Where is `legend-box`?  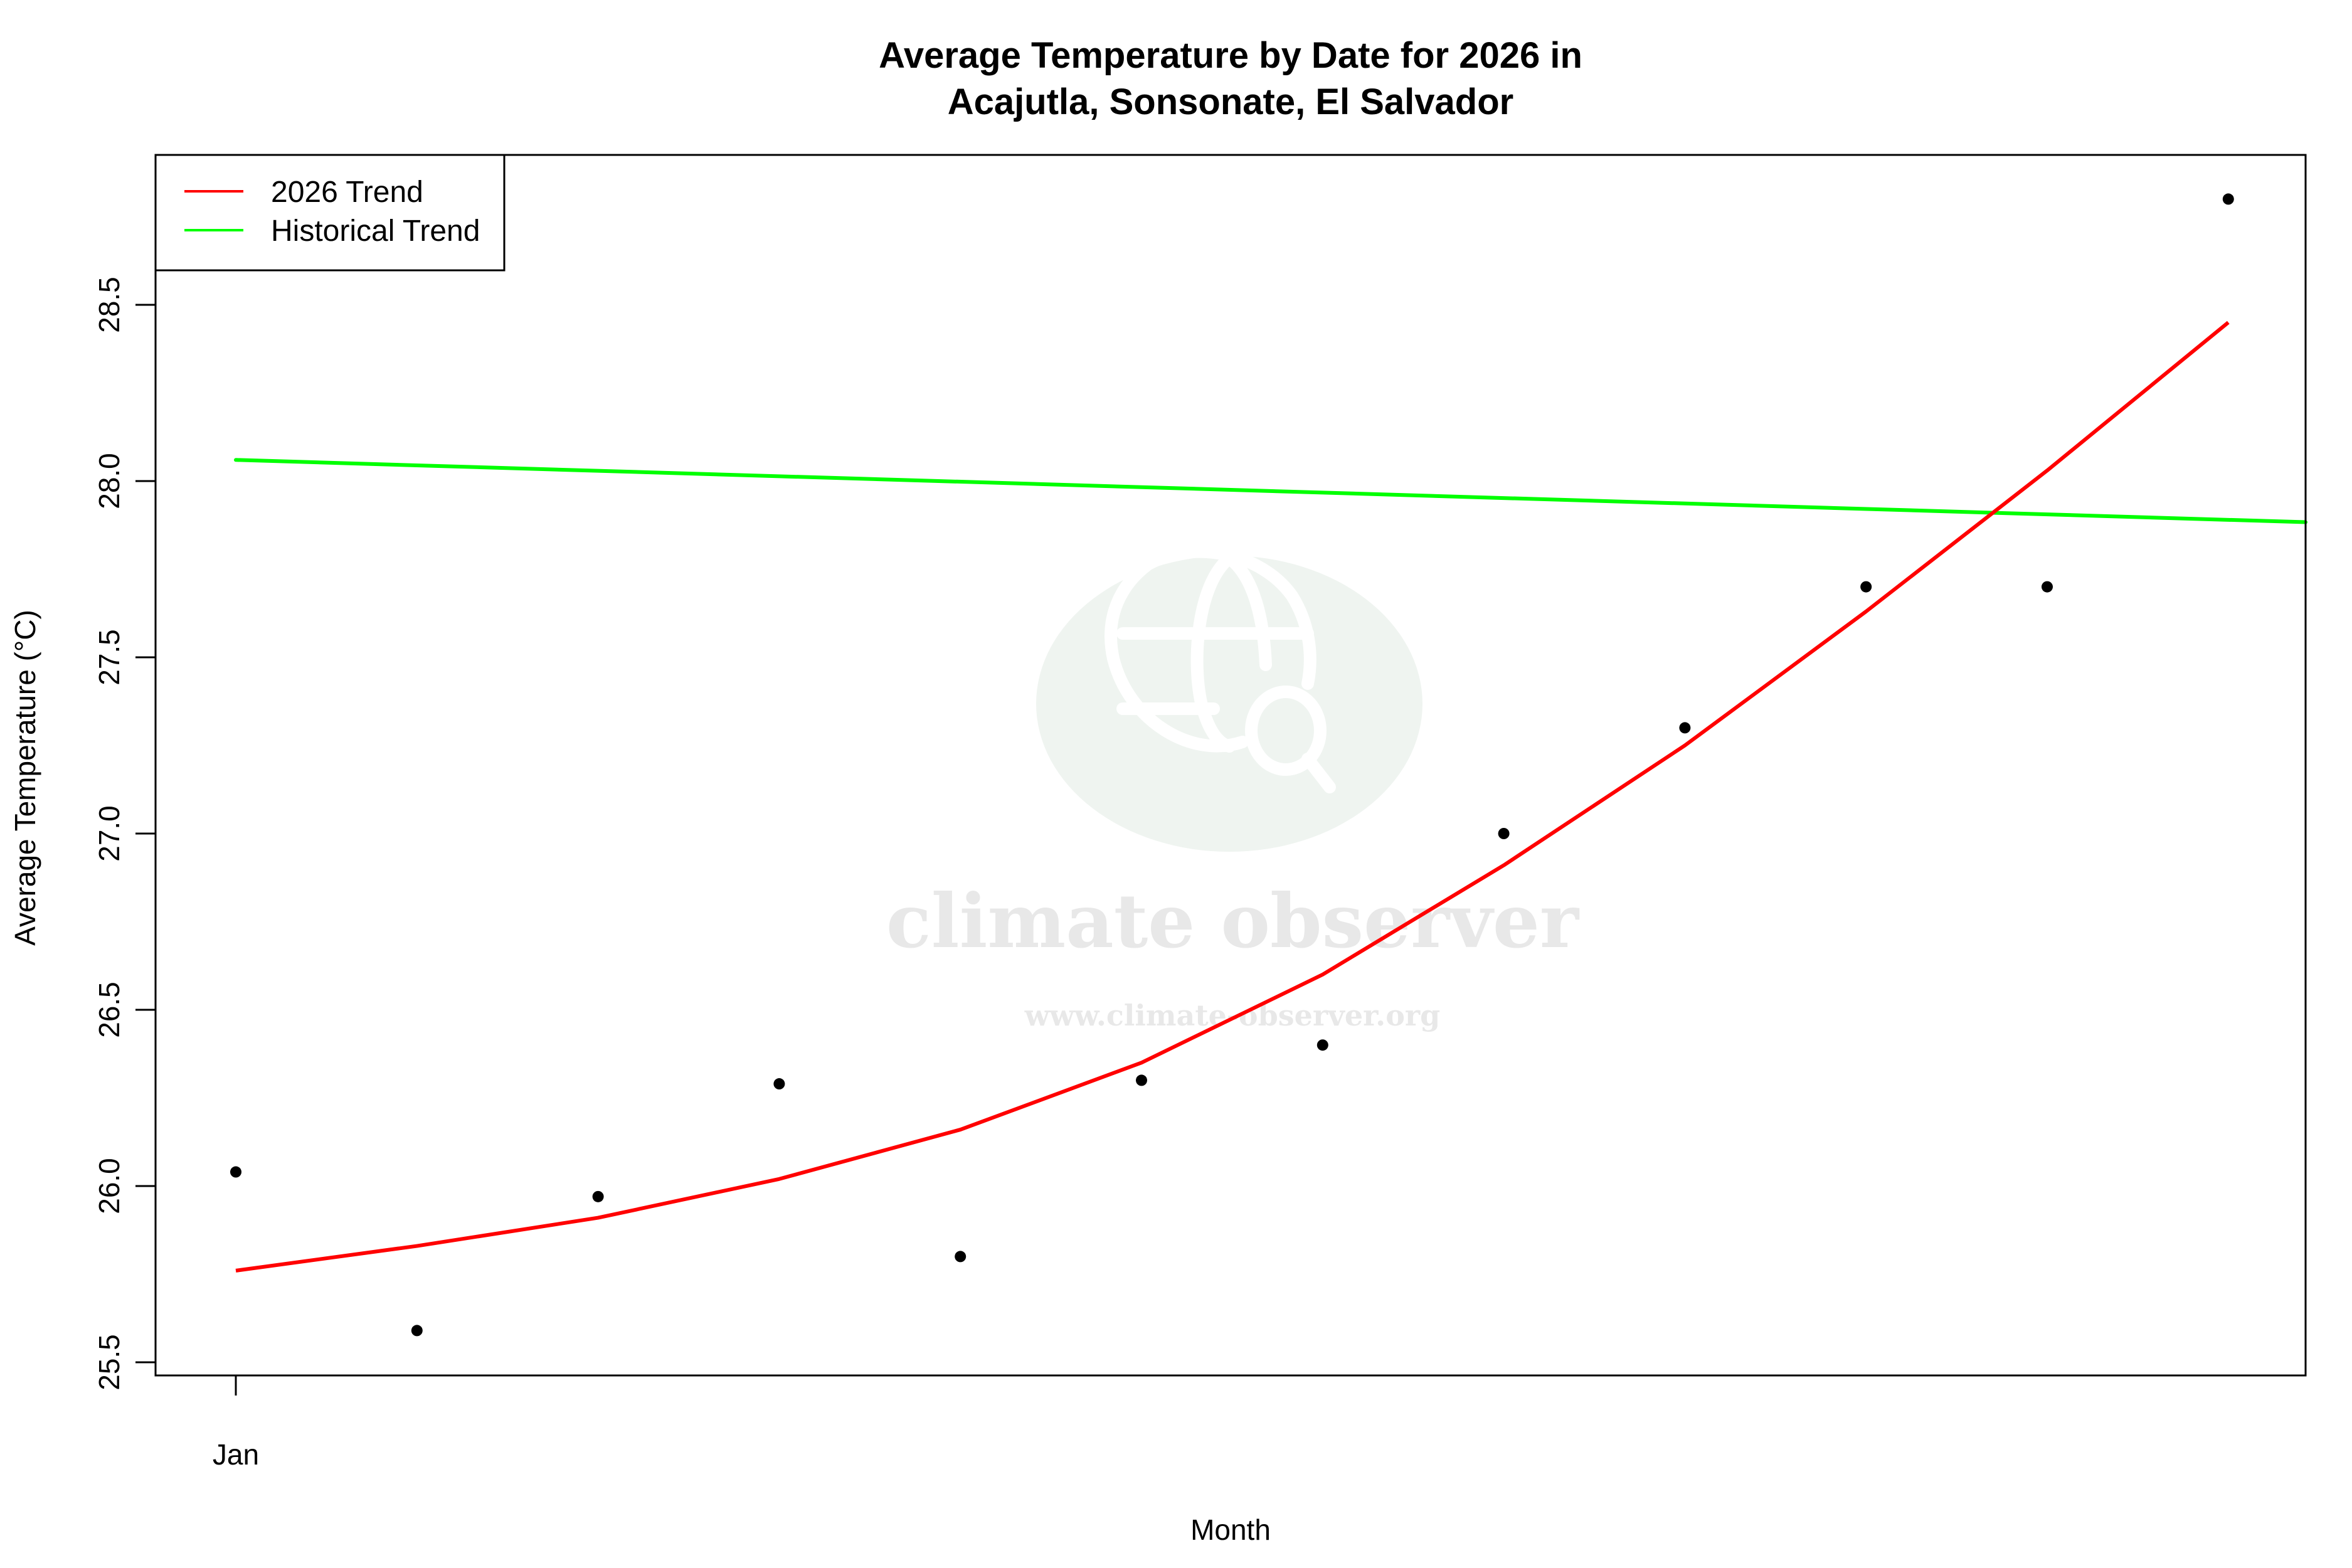 legend-box is located at coordinates (330, 213).